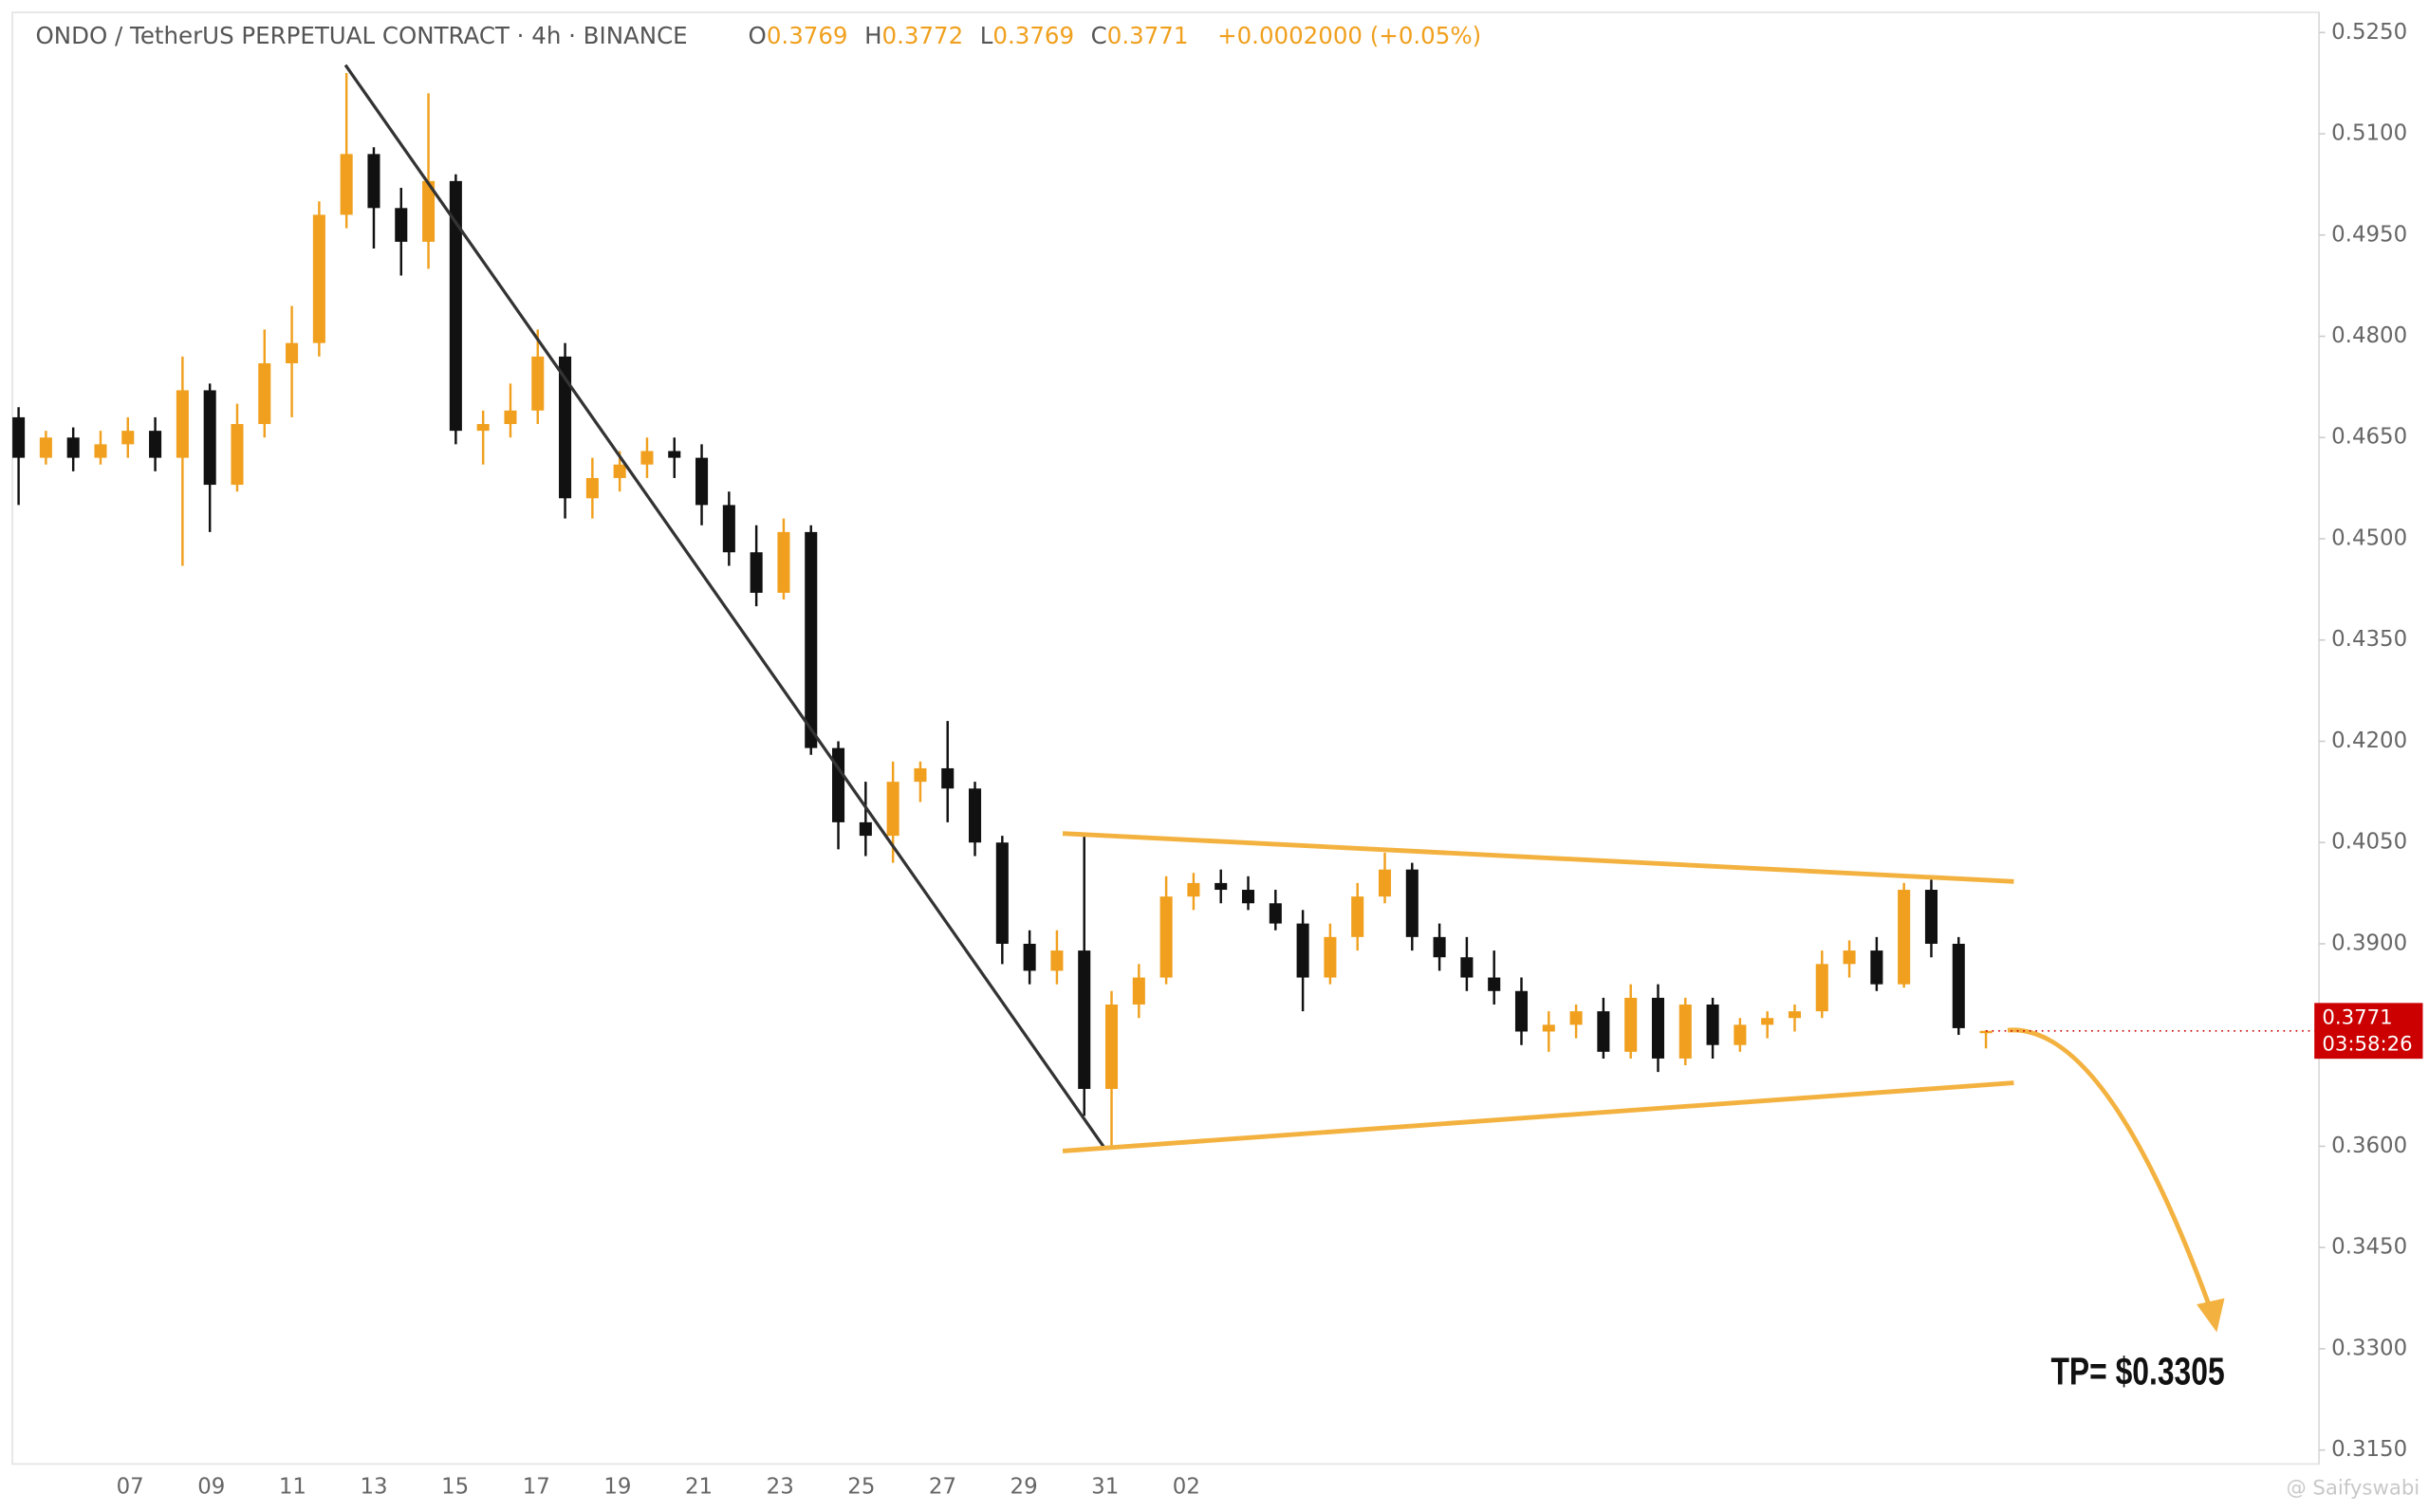 This screenshot has height=1512, width=2429. Describe the element at coordinates (1538, 1116) in the screenshot. I see `lower-channel-line` at that location.